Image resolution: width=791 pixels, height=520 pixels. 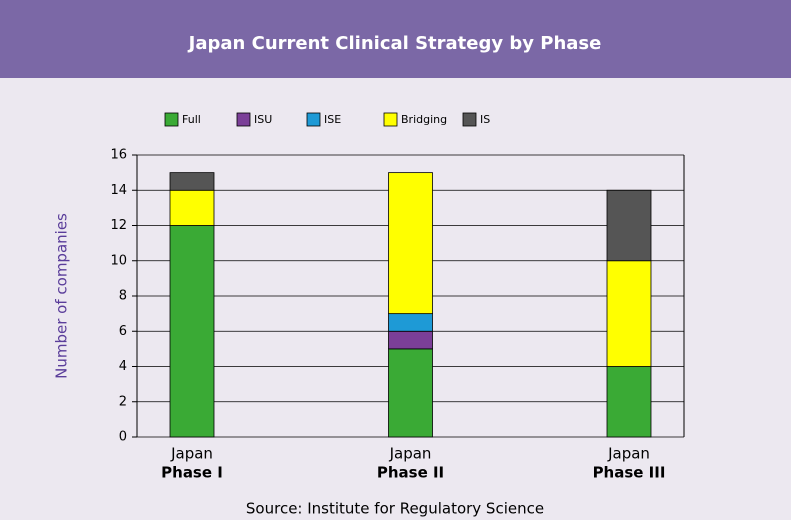 What do you see at coordinates (263, 119) in the screenshot?
I see `legend-label: ISU` at bounding box center [263, 119].